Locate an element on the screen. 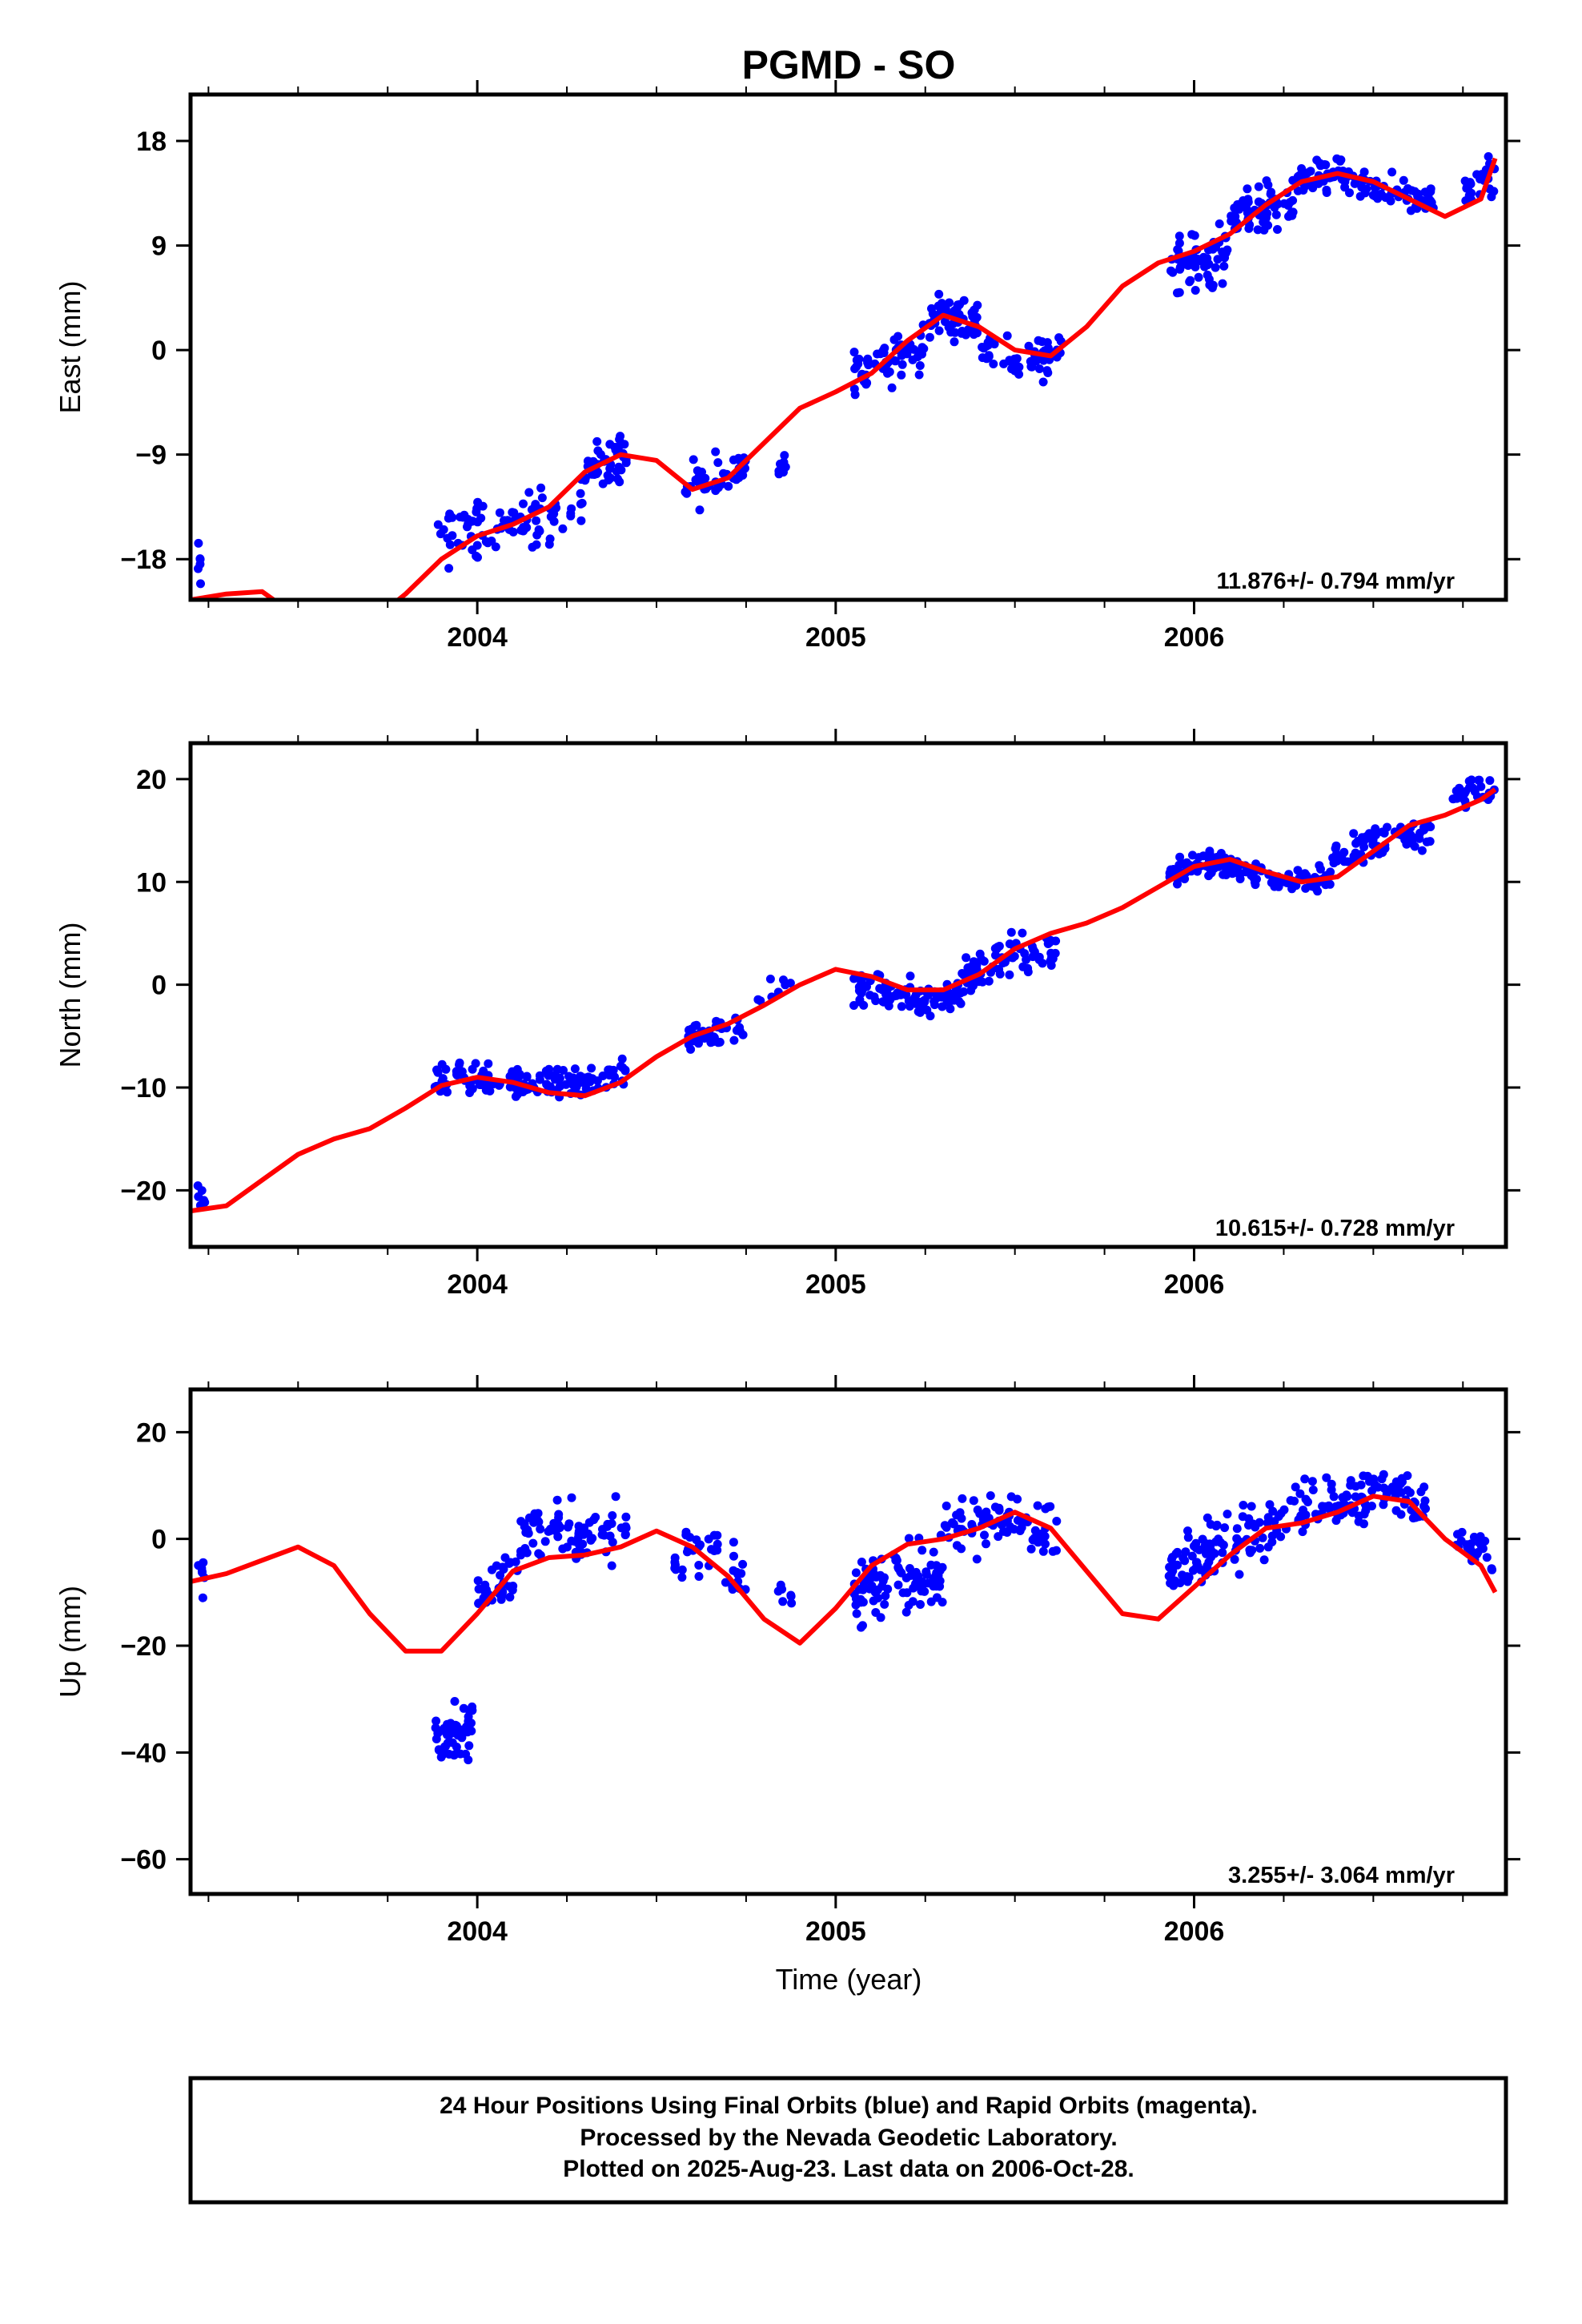  y-tick-label: −40 is located at coordinates (144, 1753).